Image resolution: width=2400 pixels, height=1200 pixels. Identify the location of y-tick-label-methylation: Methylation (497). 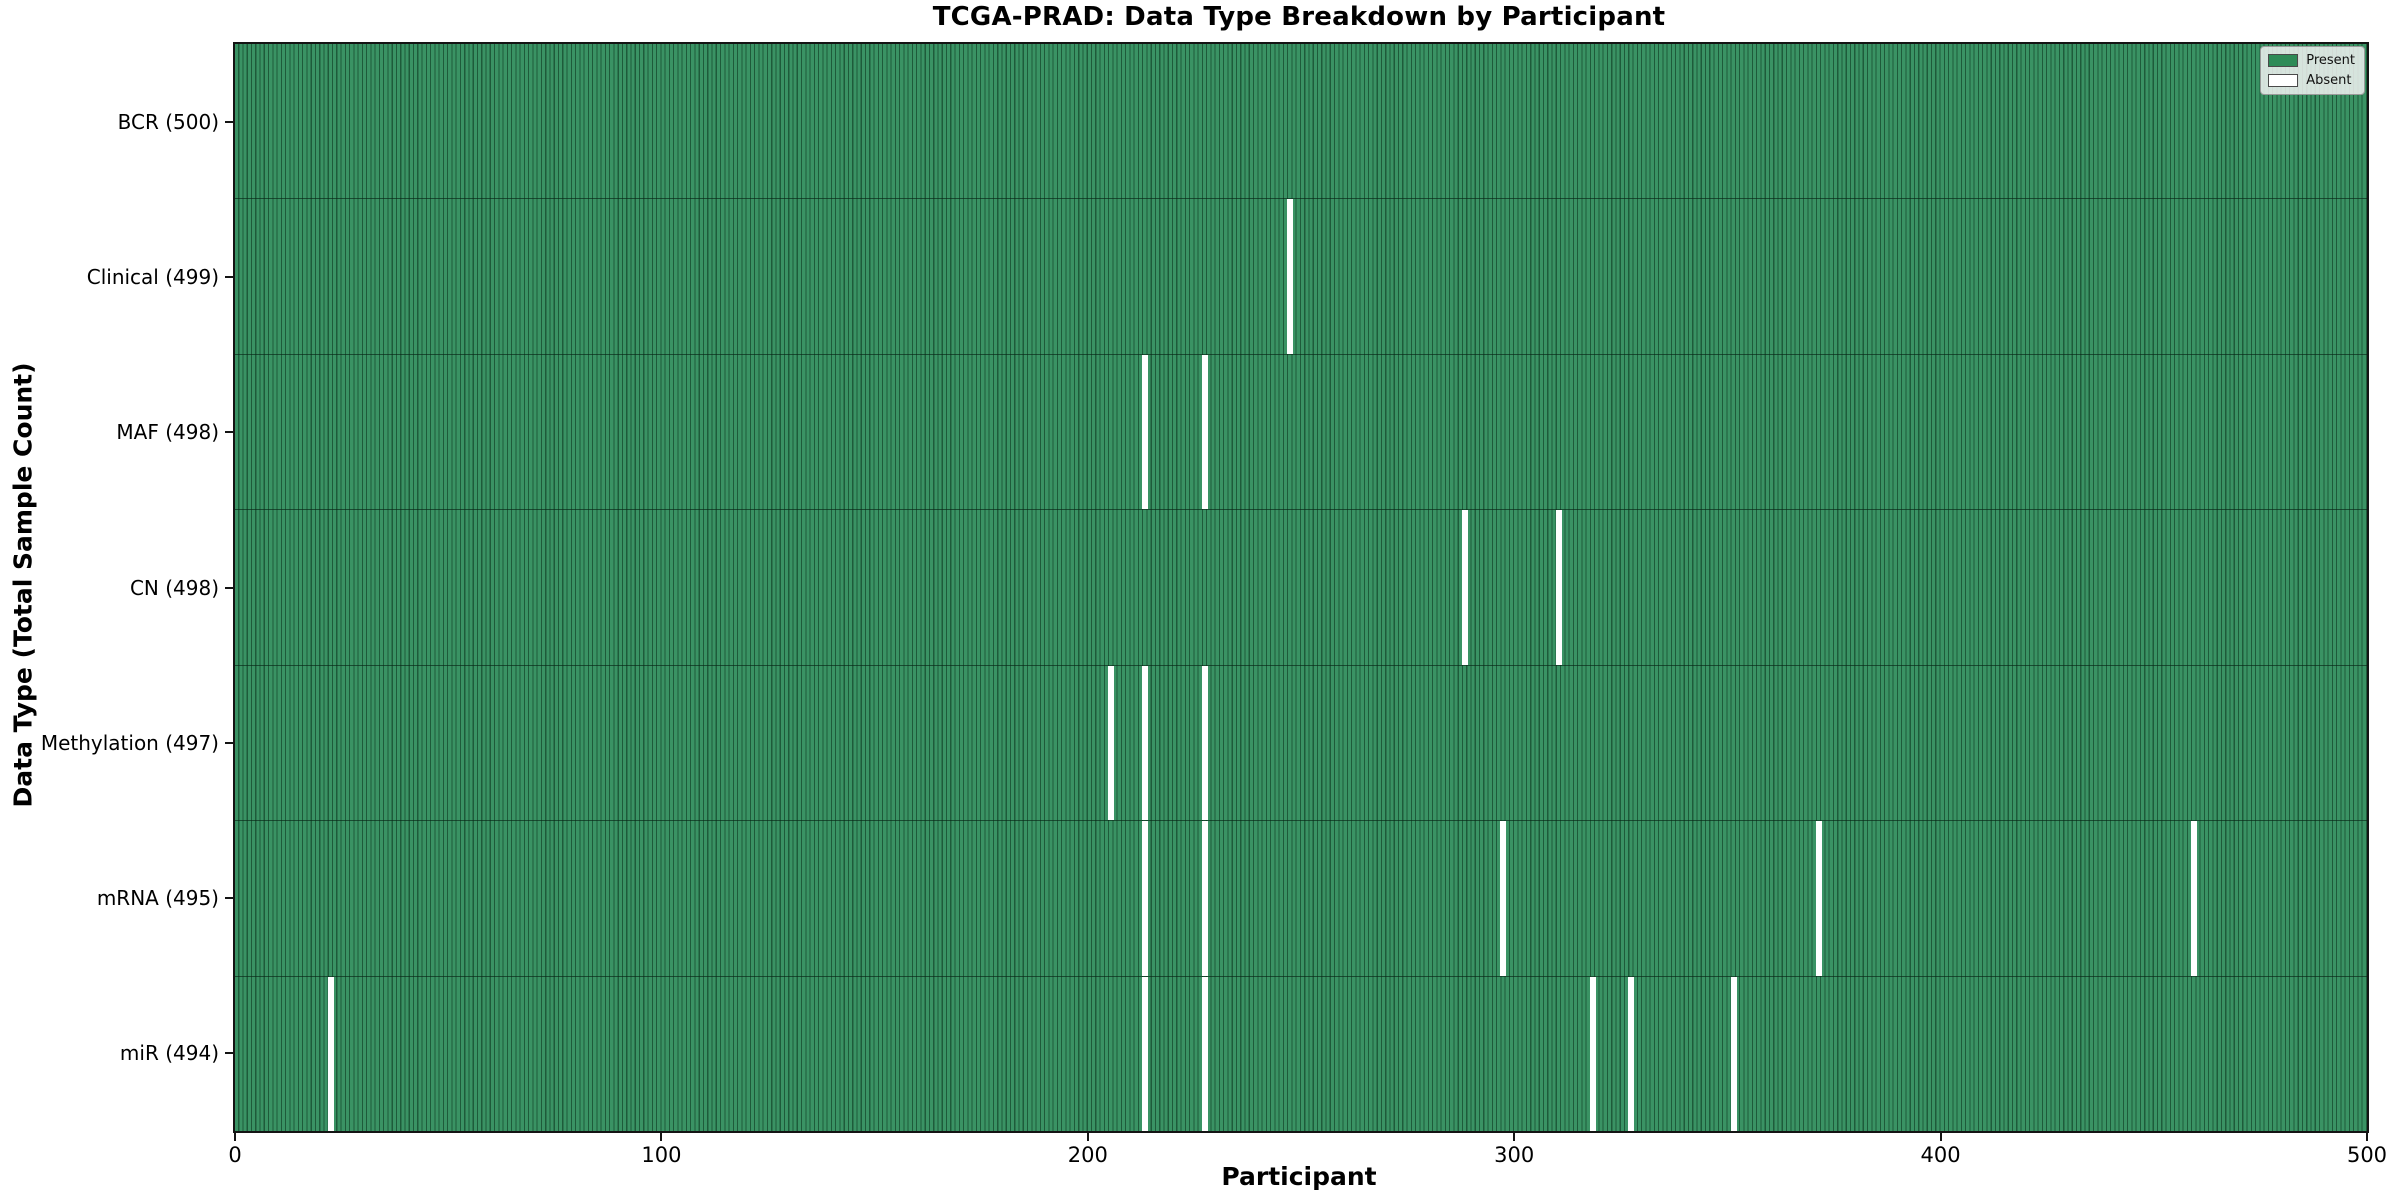
(129, 742).